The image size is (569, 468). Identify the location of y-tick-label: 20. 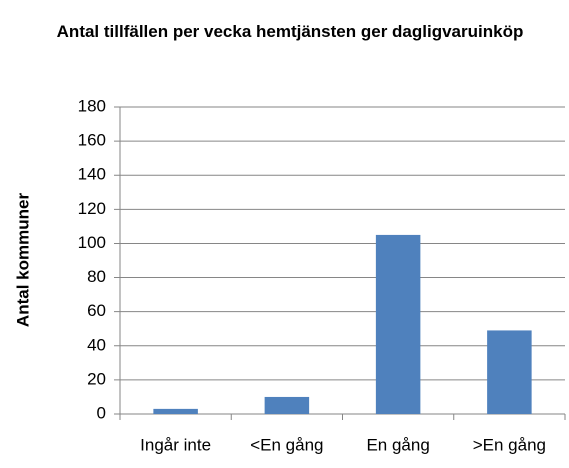
(96, 378).